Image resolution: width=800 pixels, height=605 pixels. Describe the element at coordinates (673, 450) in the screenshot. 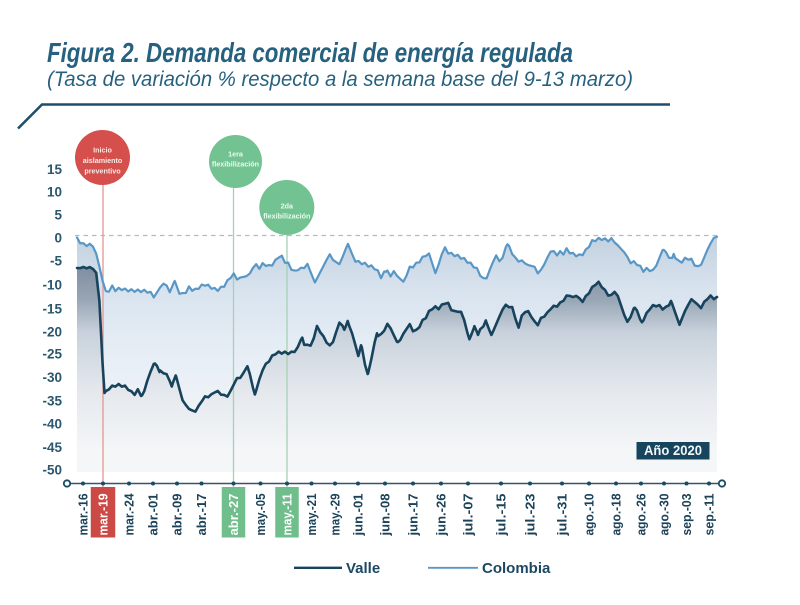

I see `svg-text: Año 2020` at that location.